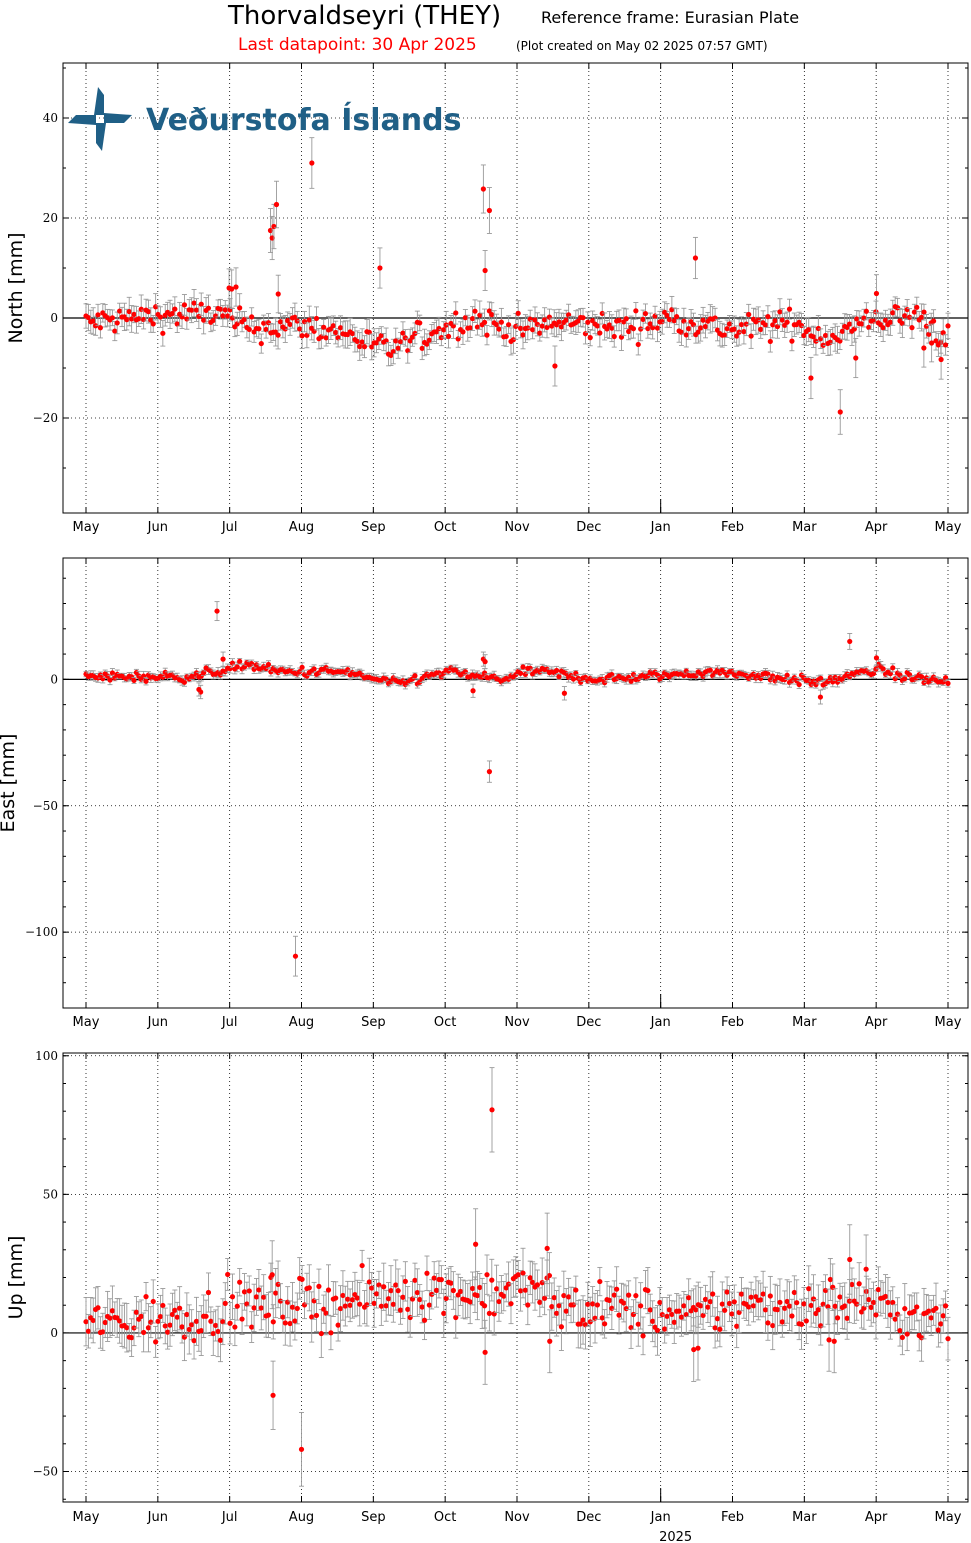 Image resolution: width=971 pixels, height=1543 pixels. What do you see at coordinates (675, 1536) in the screenshot?
I see `year-label: 2025` at bounding box center [675, 1536].